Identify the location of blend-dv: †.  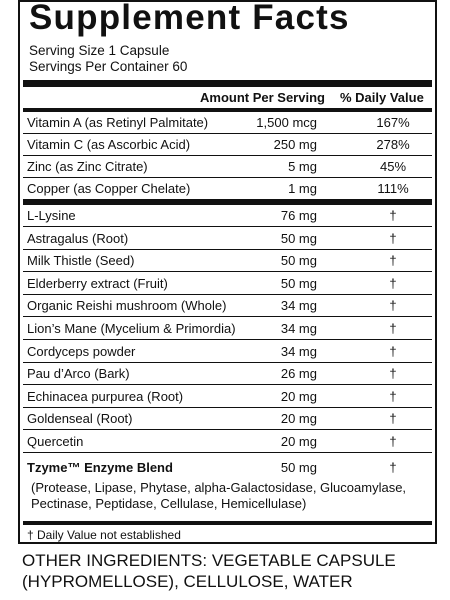
(393, 467).